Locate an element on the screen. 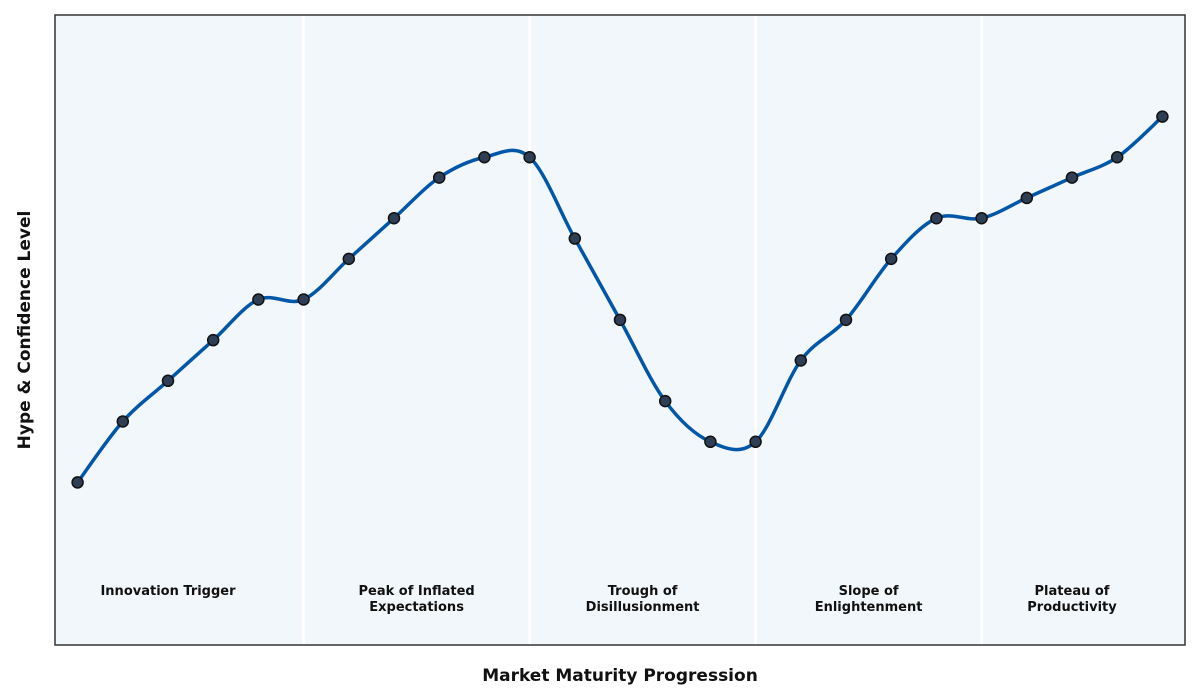 Image resolution: width=1200 pixels, height=700 pixels. phase-label: Slope of Enlightenment is located at coordinates (869, 599).